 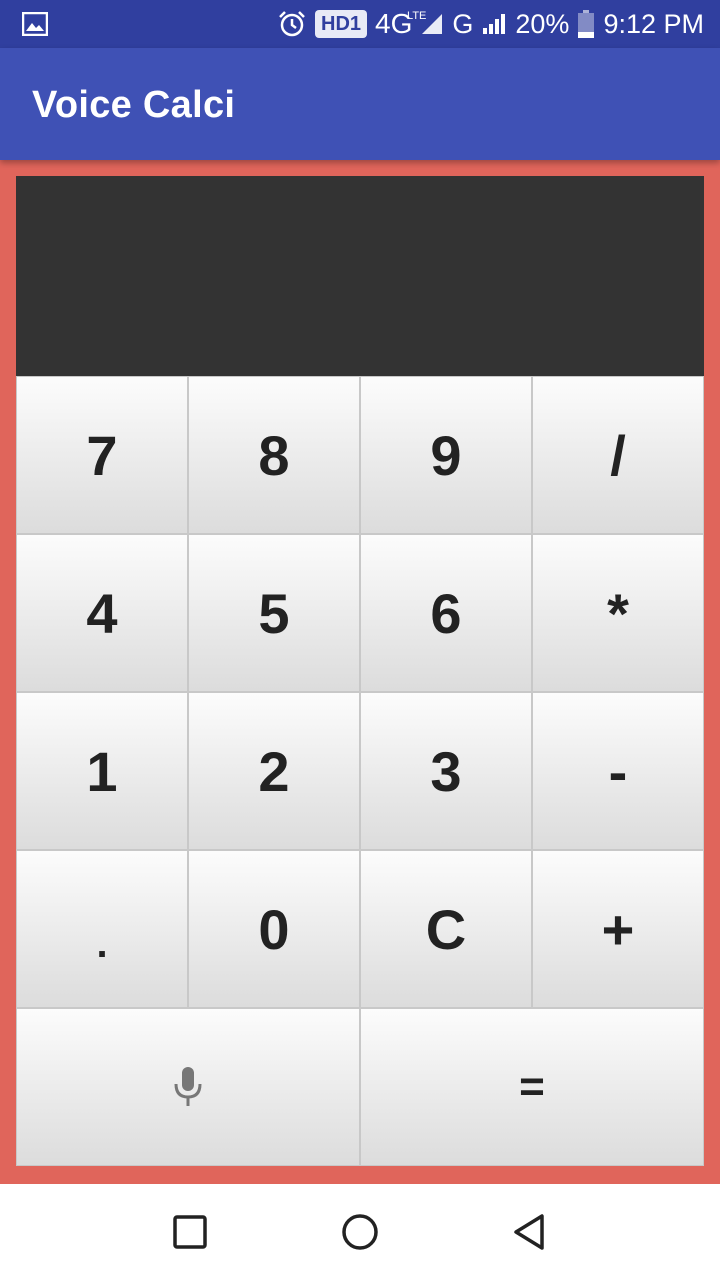 I want to click on key-9: 9, so click(x=446, y=455).